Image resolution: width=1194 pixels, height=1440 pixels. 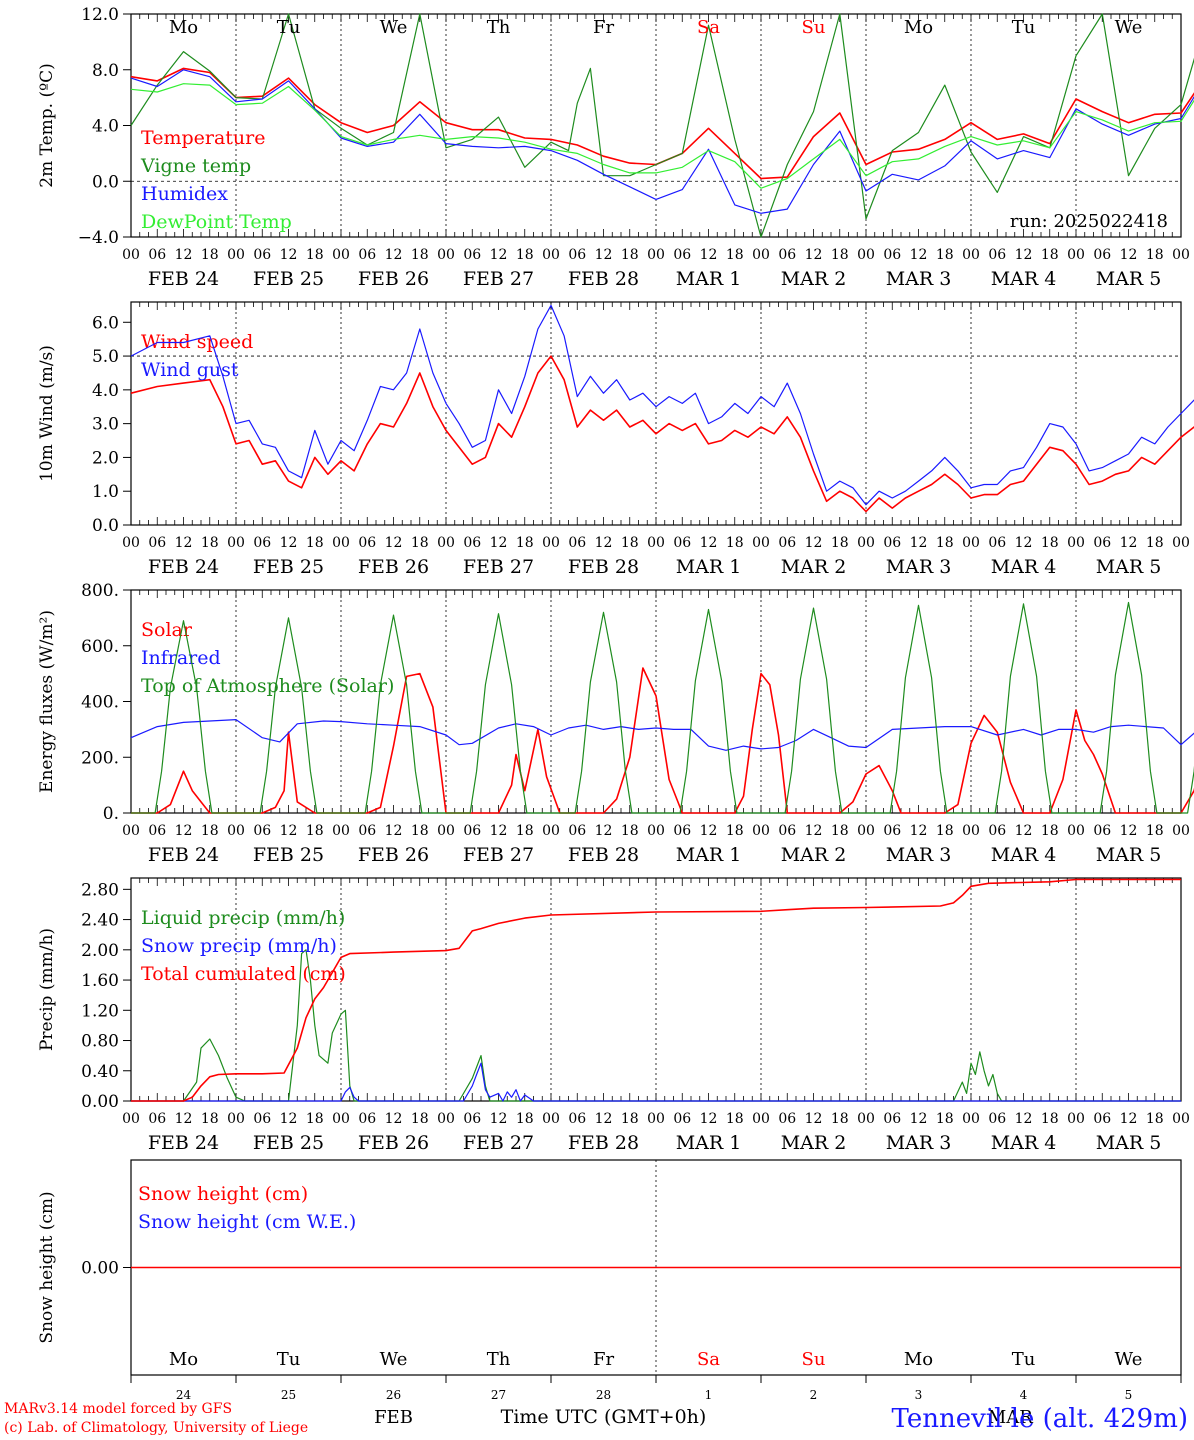 What do you see at coordinates (100, 758) in the screenshot?
I see `y-tick-label: 200.` at bounding box center [100, 758].